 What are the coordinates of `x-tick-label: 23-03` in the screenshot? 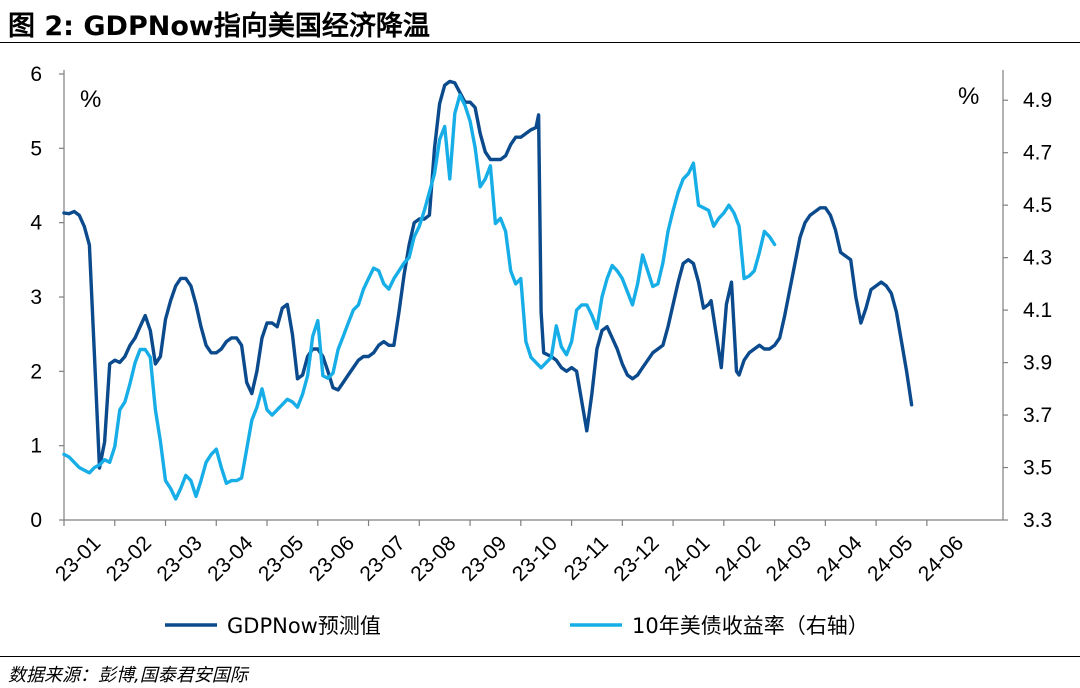 It's located at (180, 559).